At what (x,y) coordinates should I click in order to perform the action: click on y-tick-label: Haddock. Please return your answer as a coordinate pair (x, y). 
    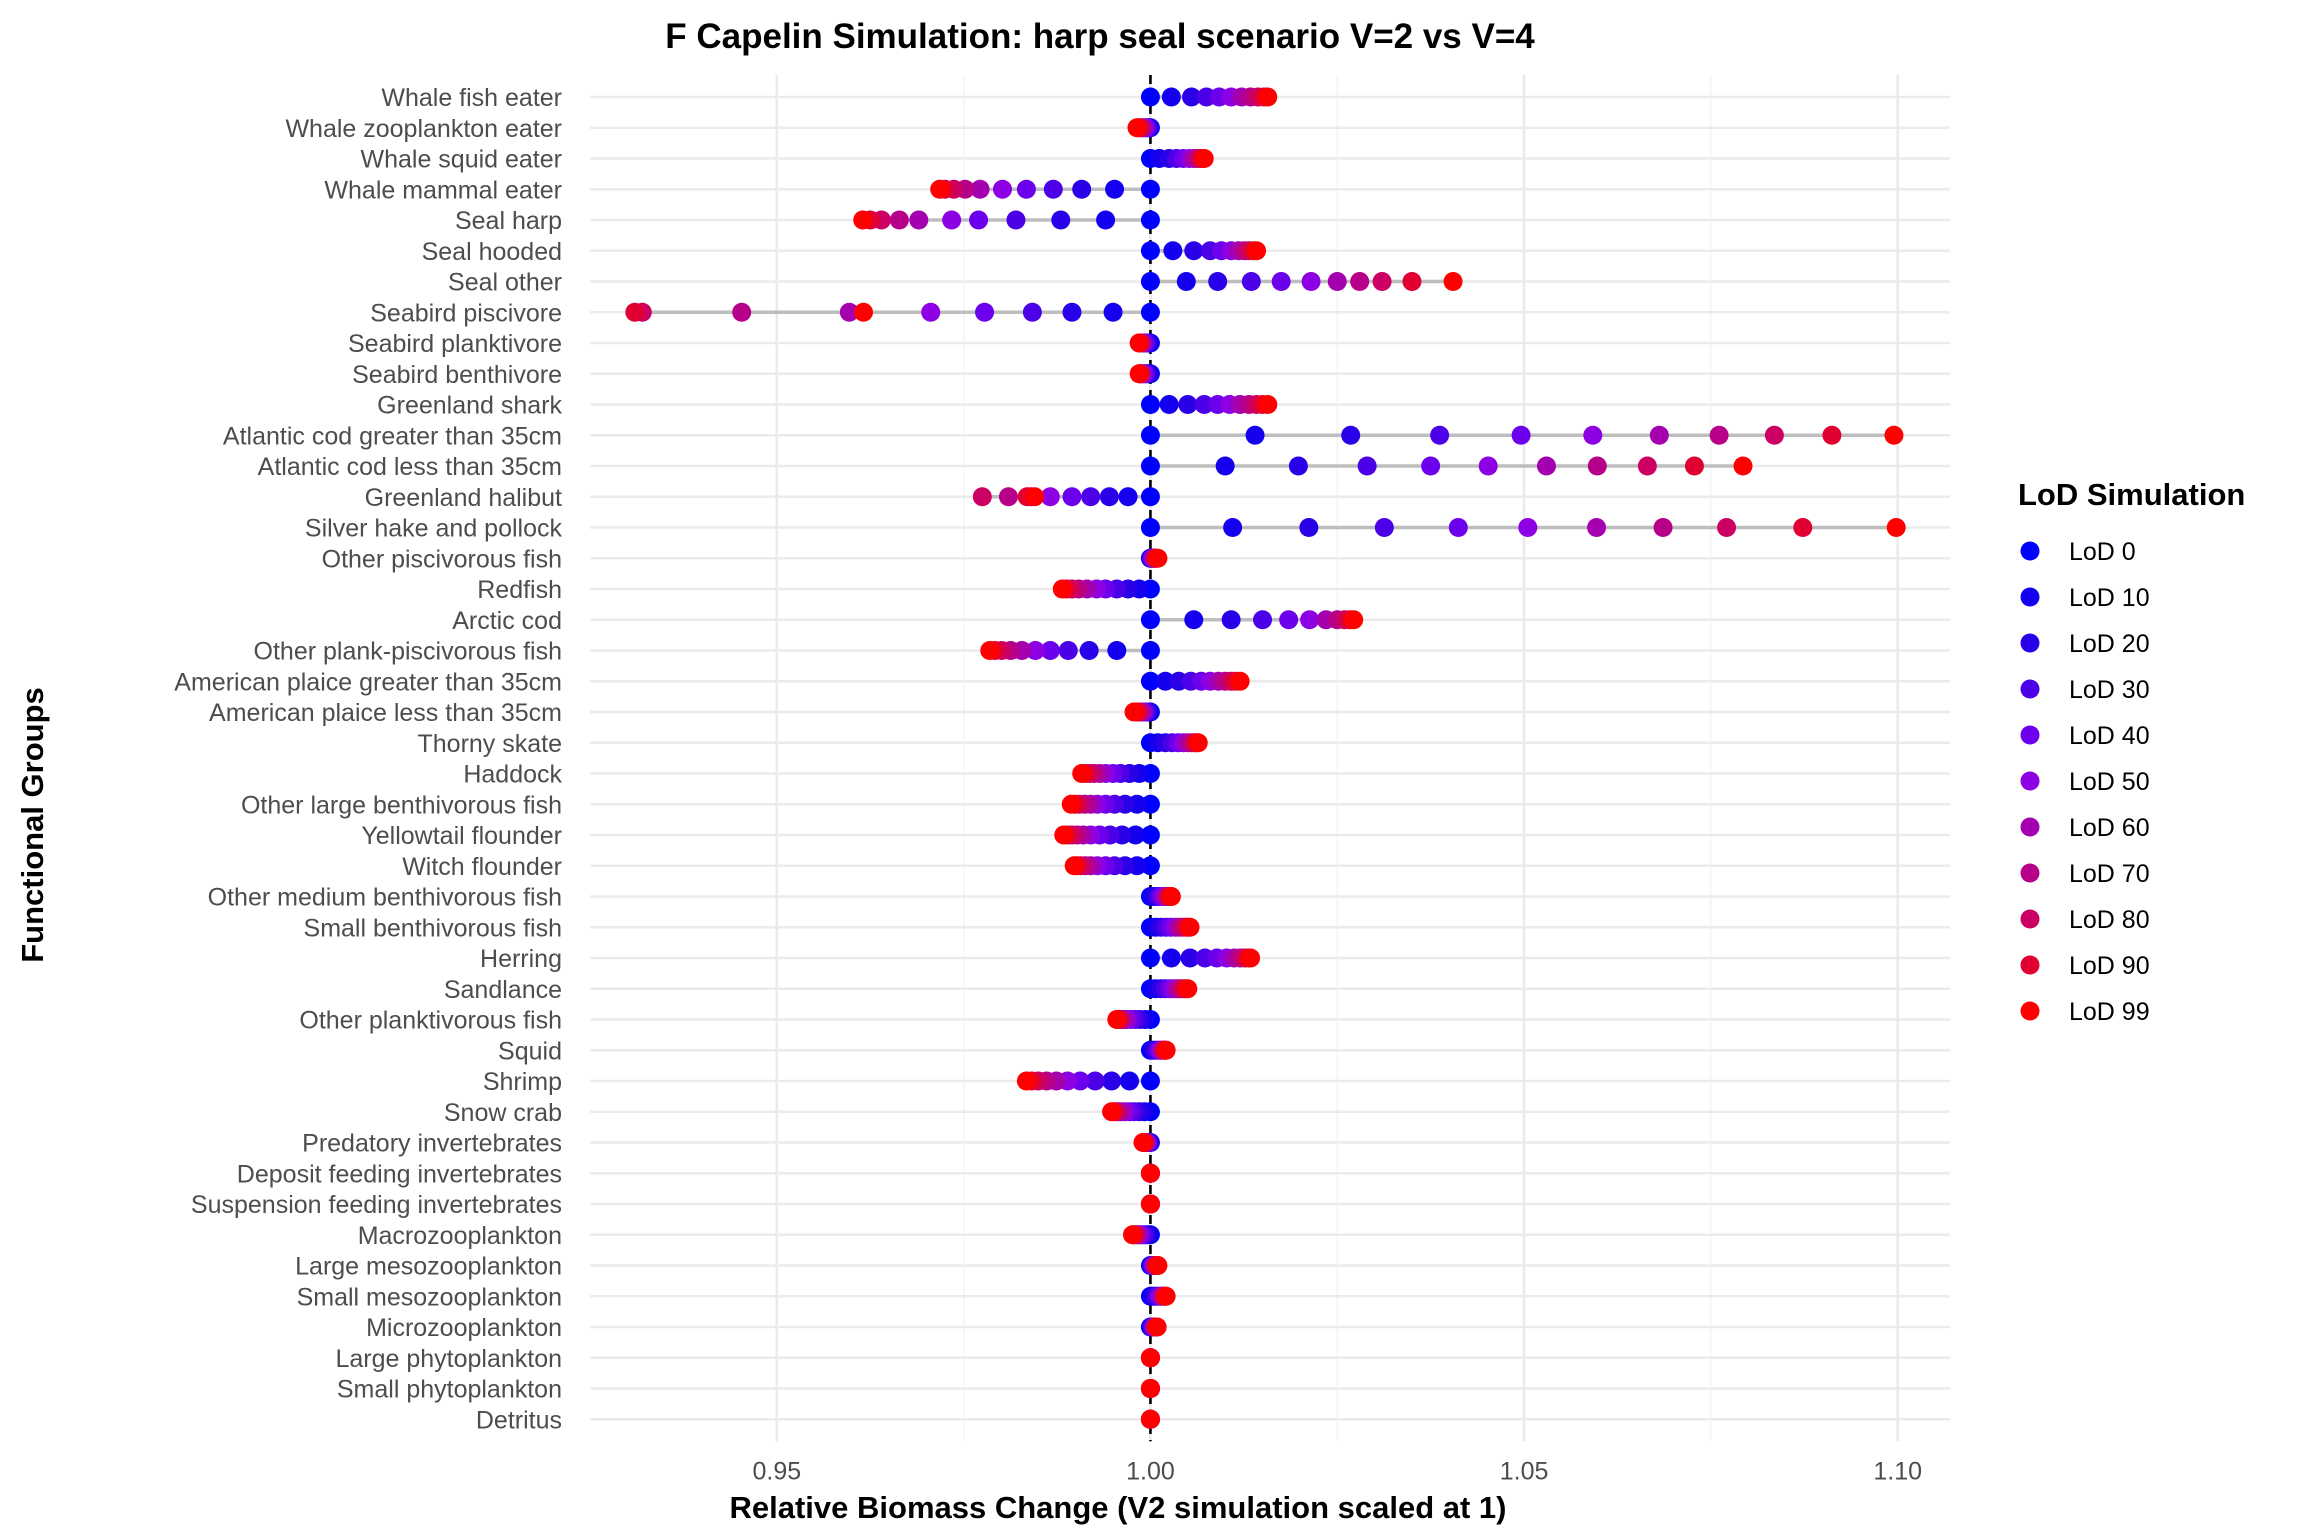
    Looking at the image, I should click on (512, 775).